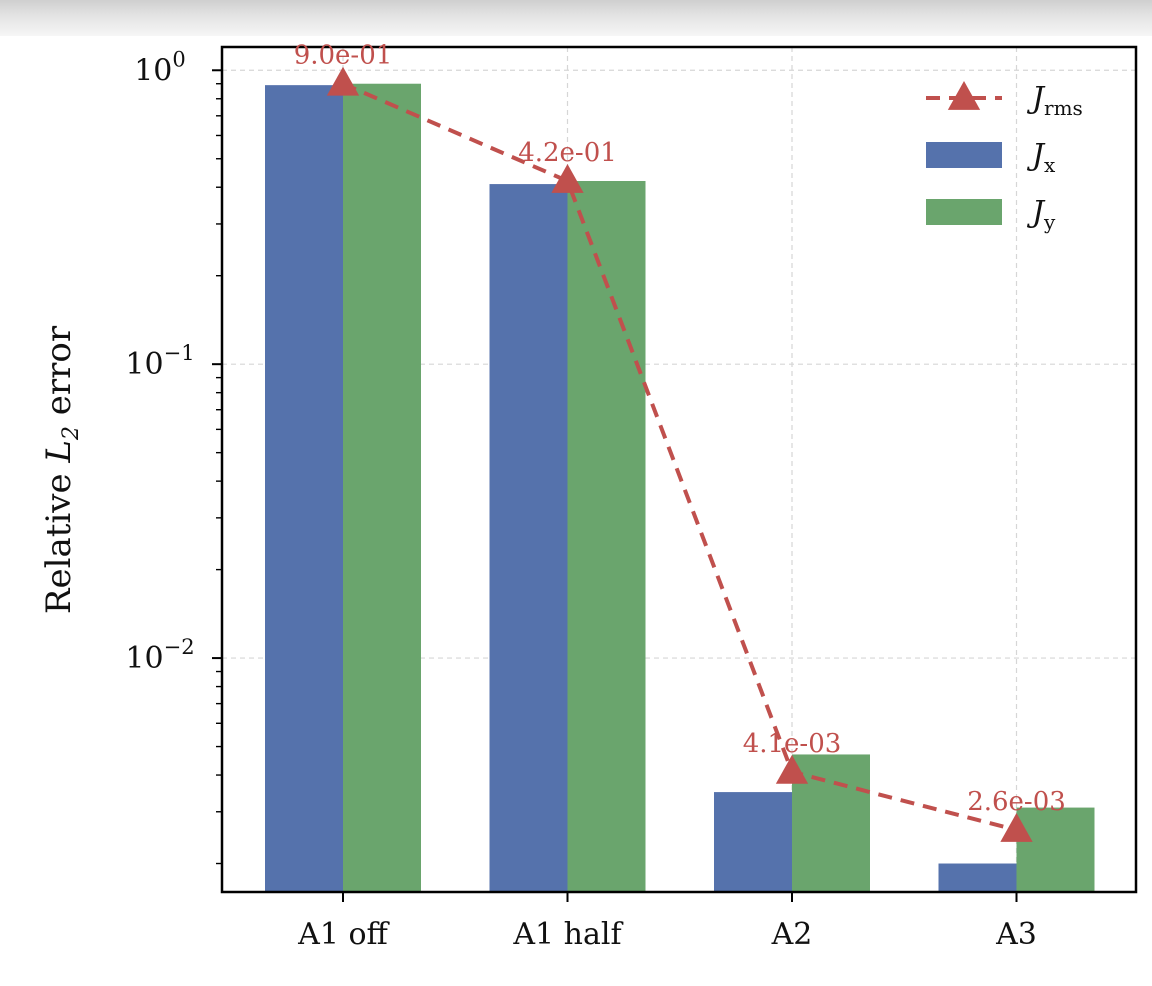 The height and width of the screenshot is (986, 1152). What do you see at coordinates (964, 95) in the screenshot?
I see `legend-marker-rms` at bounding box center [964, 95].